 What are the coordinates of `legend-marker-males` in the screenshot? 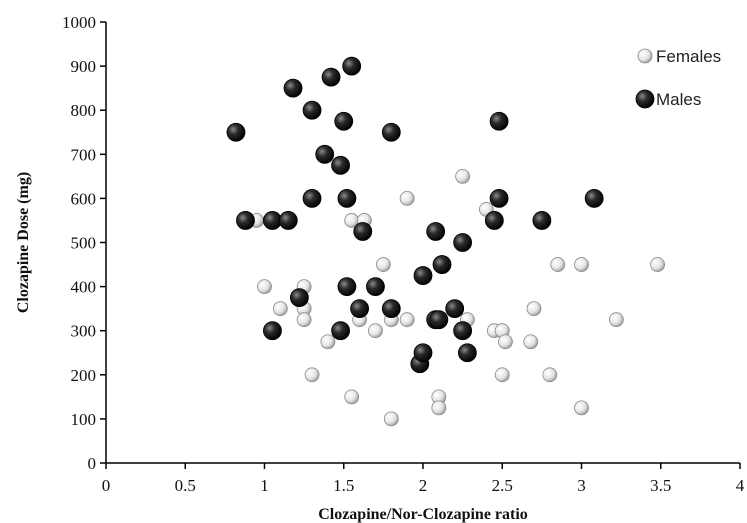 It's located at (645, 99).